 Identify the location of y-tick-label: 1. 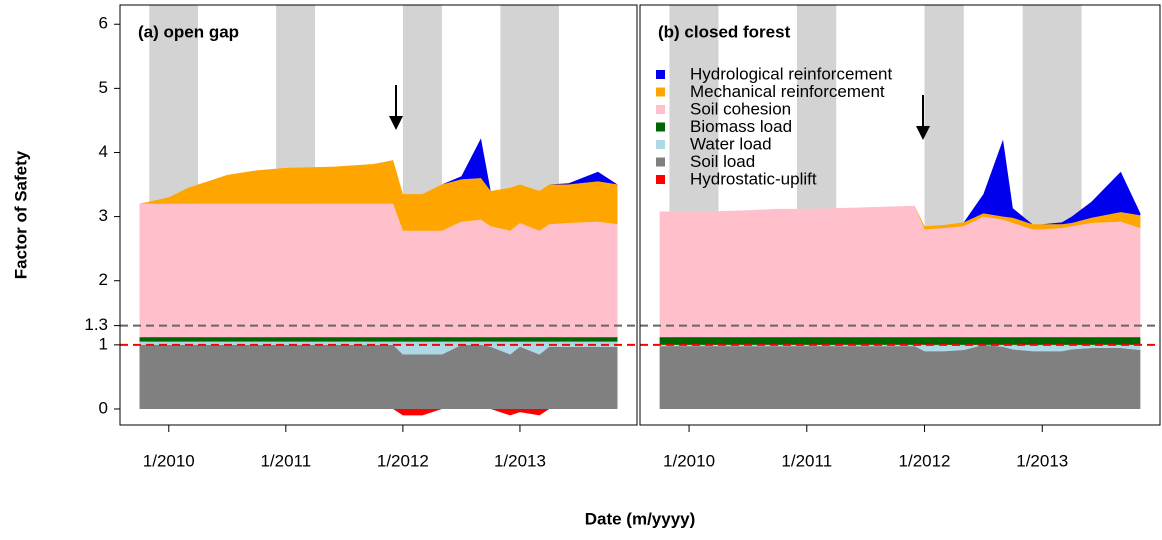
(103, 343).